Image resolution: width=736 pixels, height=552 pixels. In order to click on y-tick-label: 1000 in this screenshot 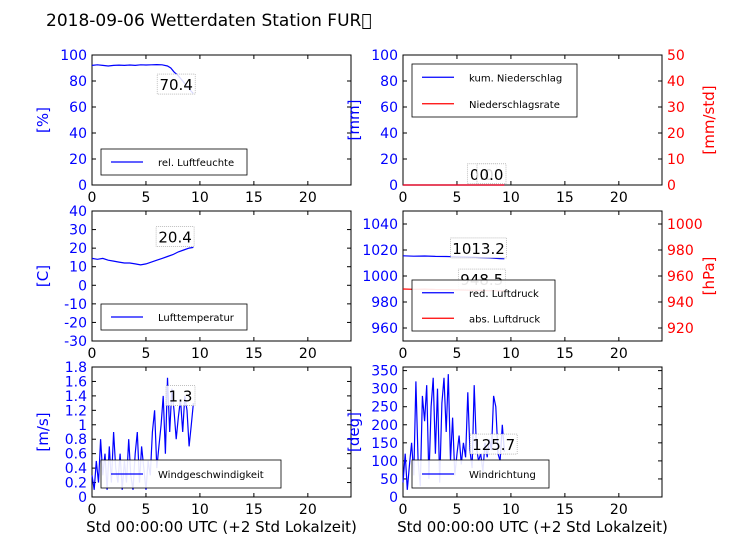, I will do `click(380, 277)`.